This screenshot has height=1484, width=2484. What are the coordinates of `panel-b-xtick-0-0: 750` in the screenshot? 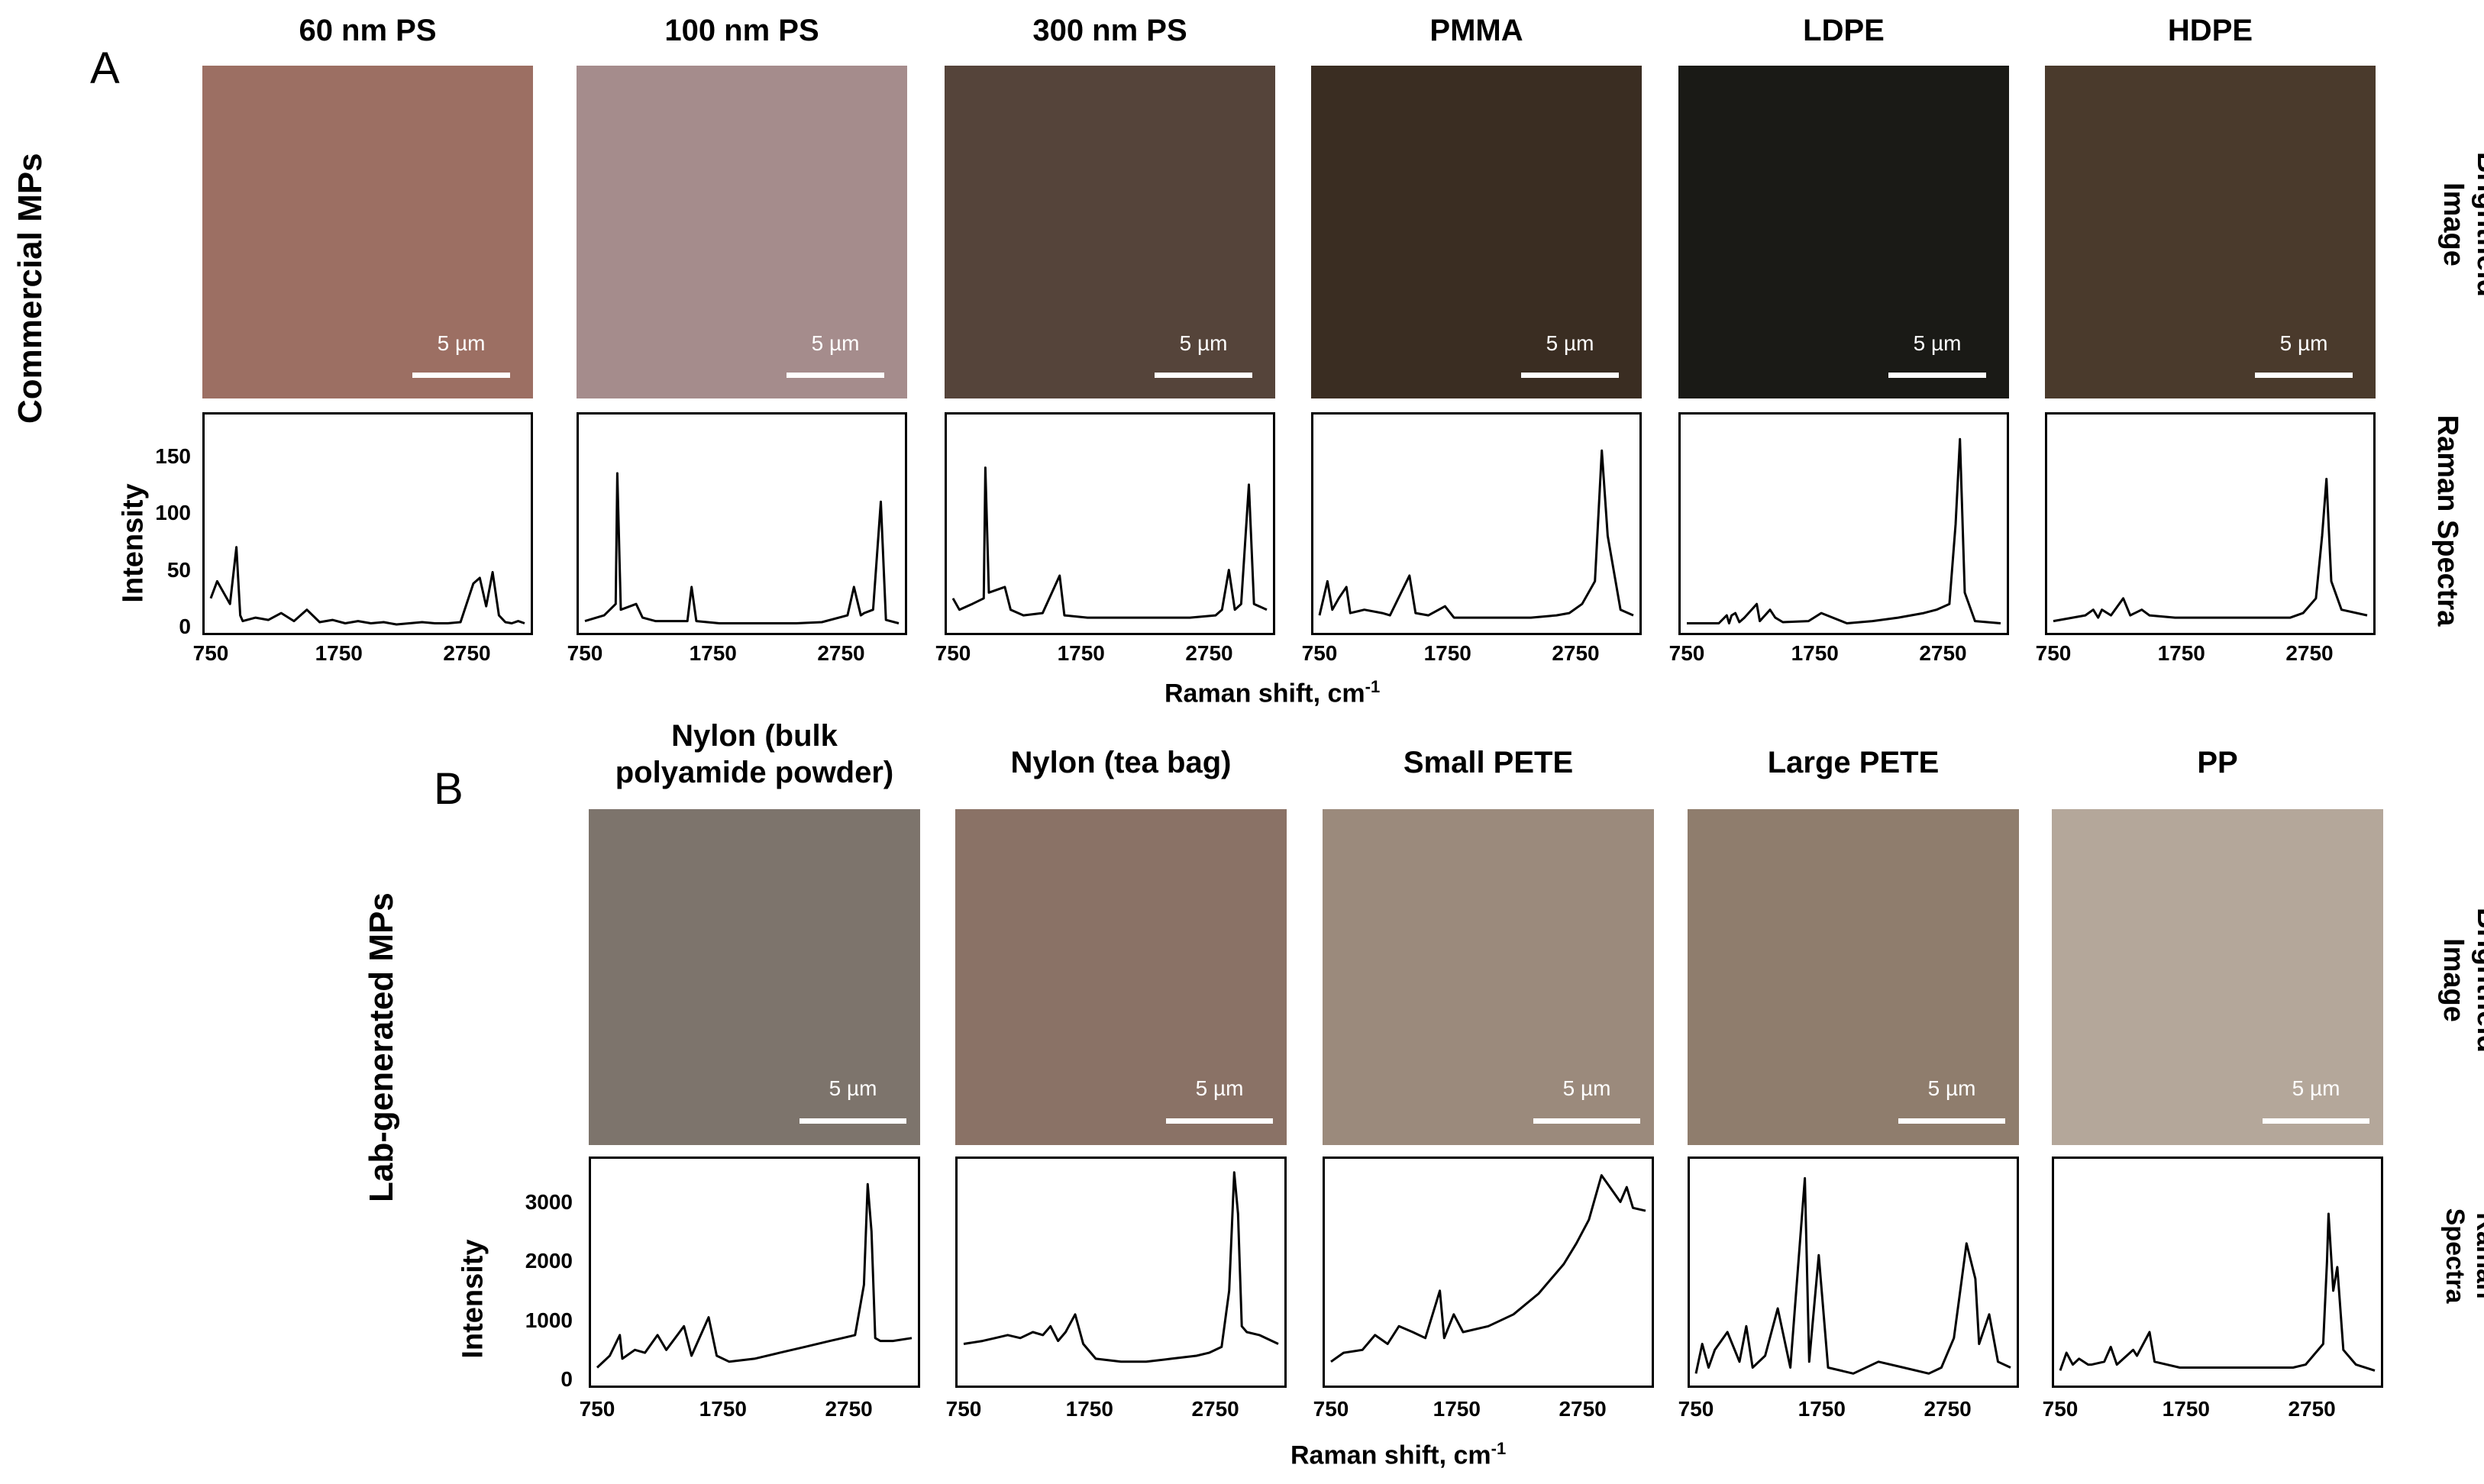 It's located at (597, 1409).